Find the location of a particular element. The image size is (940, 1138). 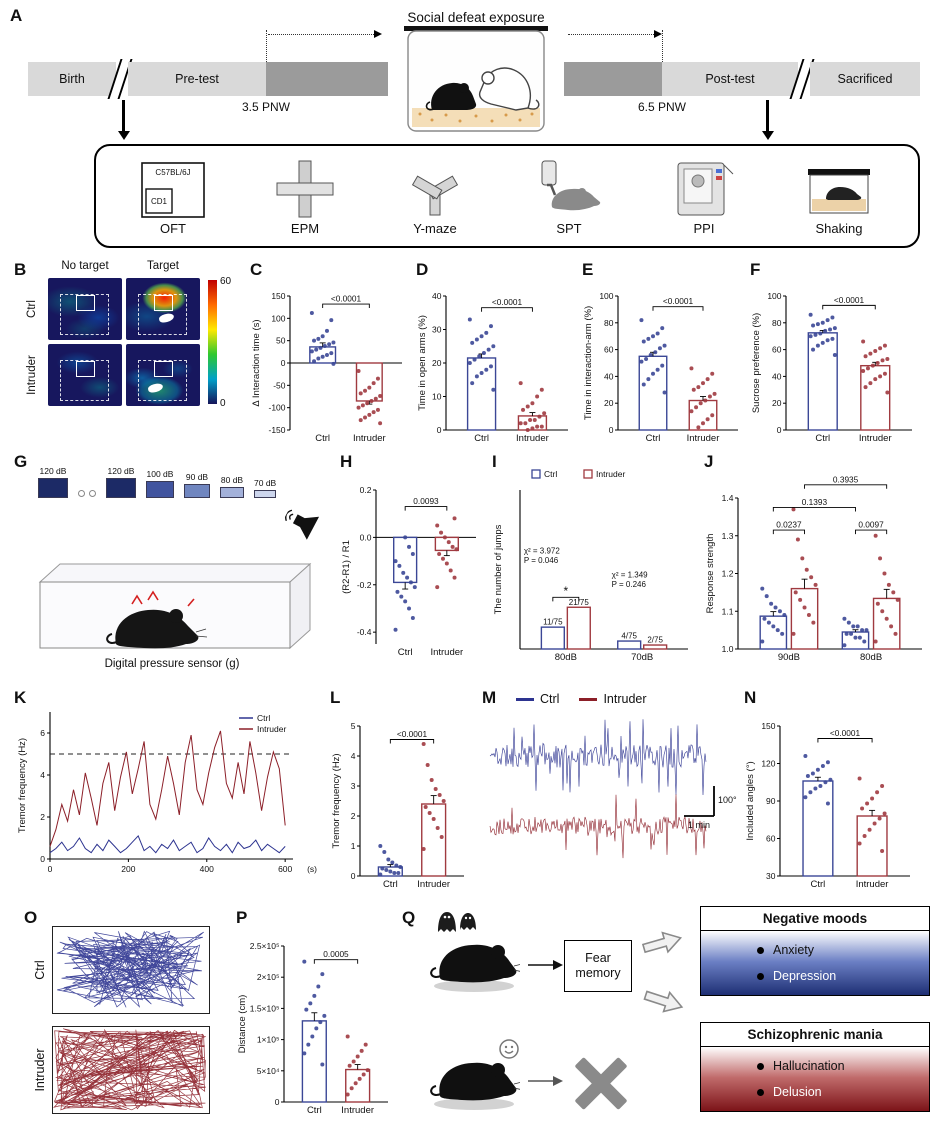

spt-icon is located at coordinates (569, 188).